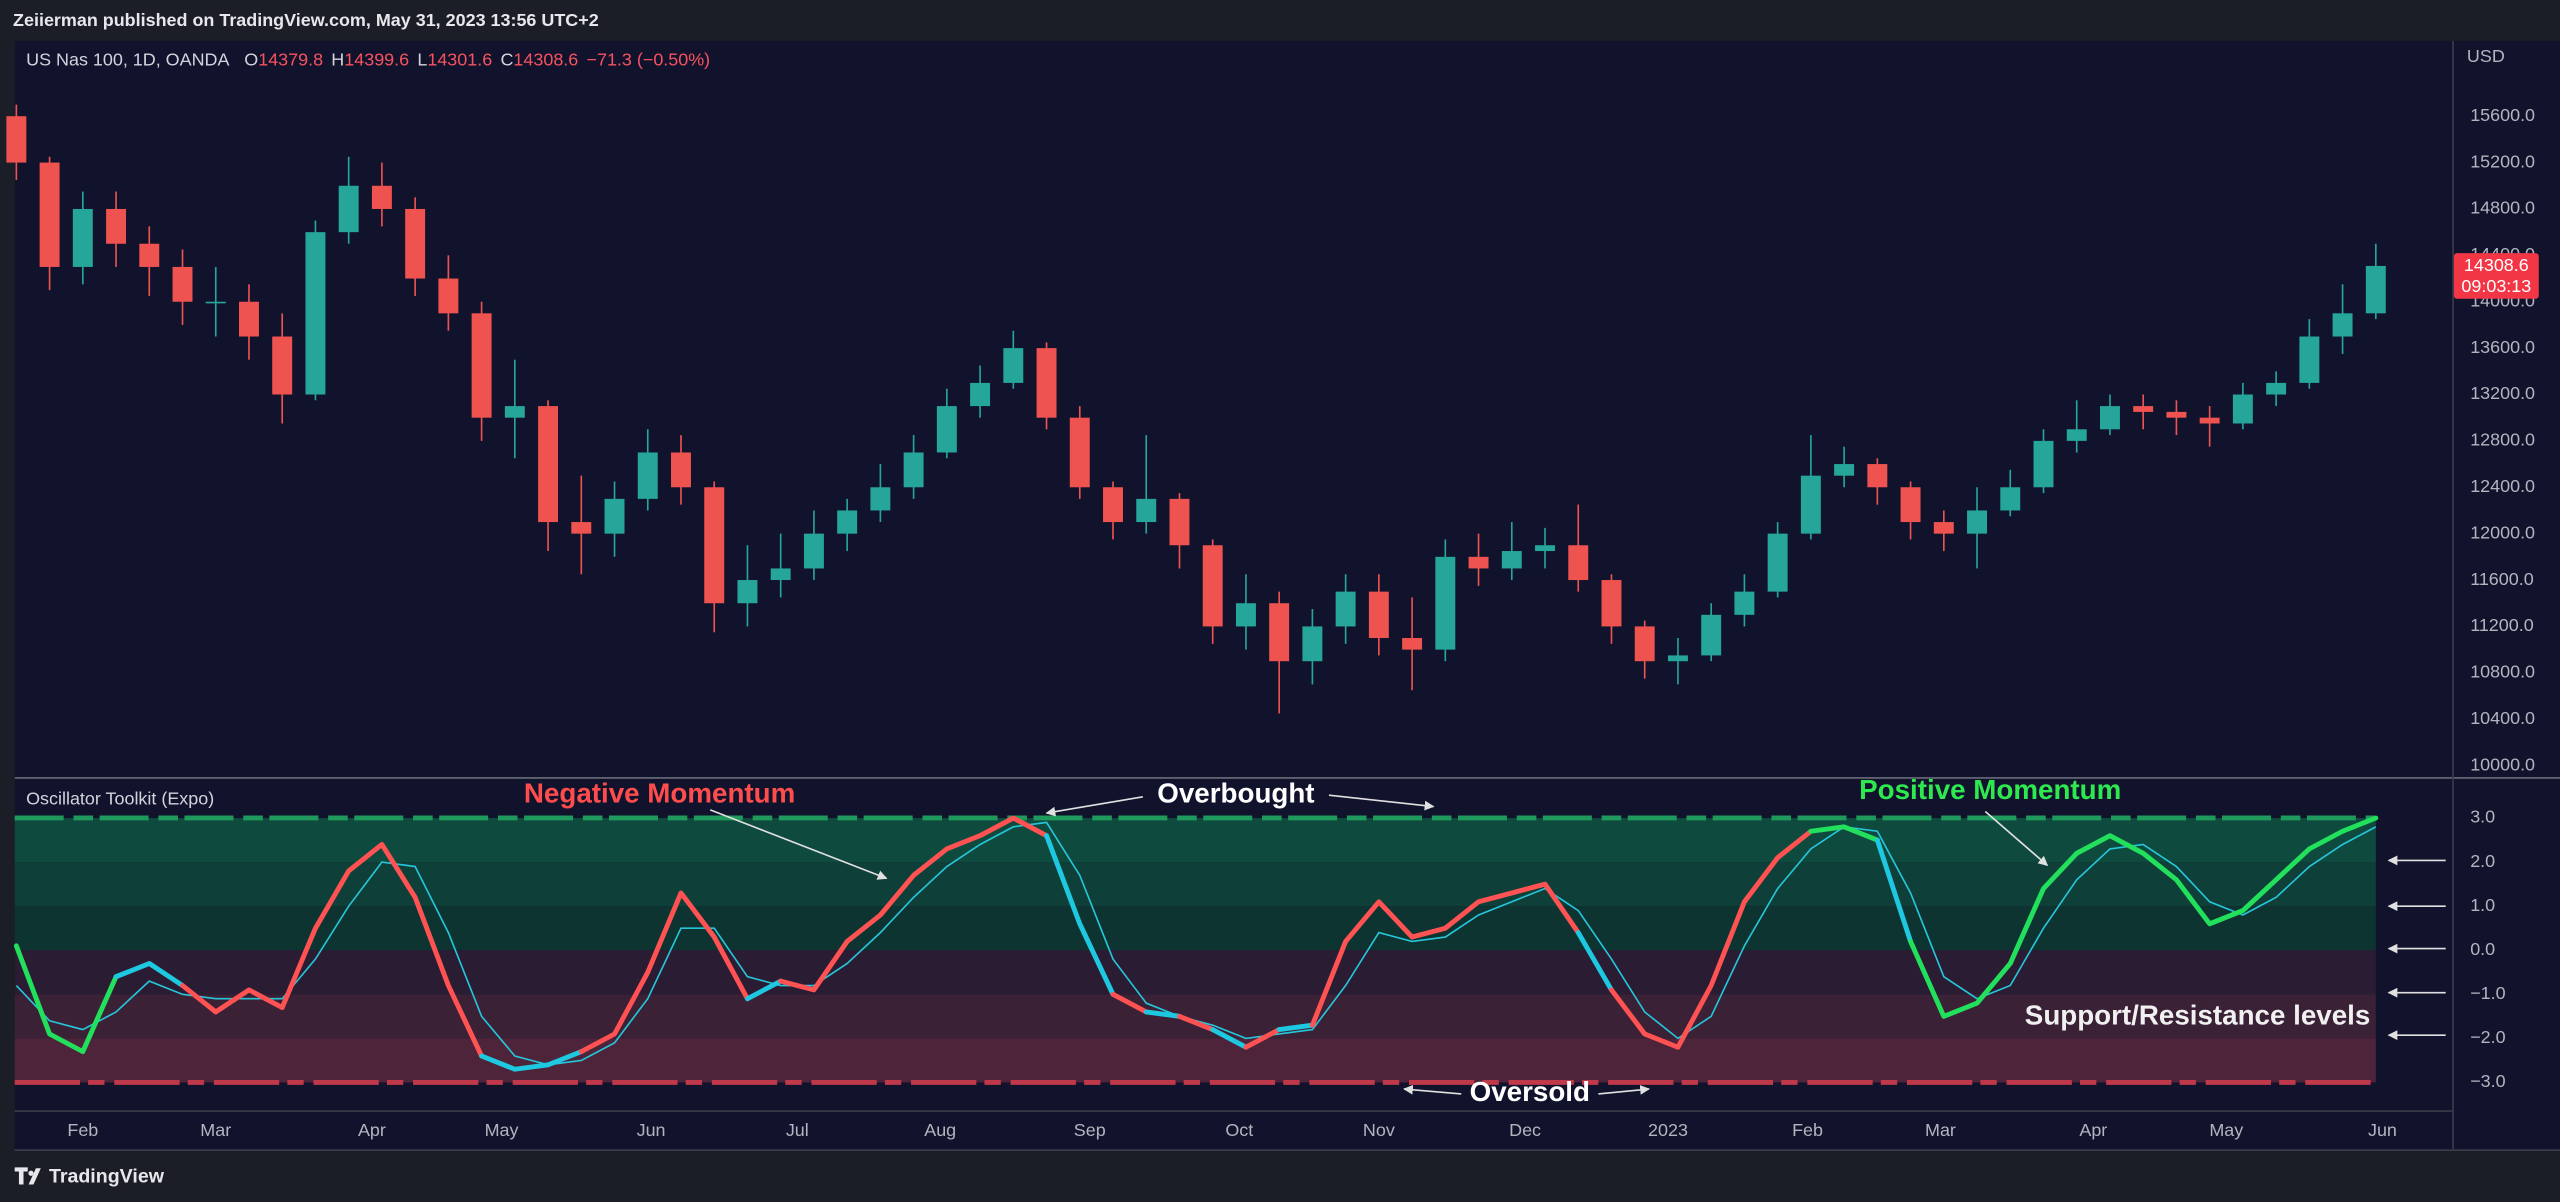 The height and width of the screenshot is (1202, 2560). I want to click on y-tick-label: 15200.0, so click(2502, 161).